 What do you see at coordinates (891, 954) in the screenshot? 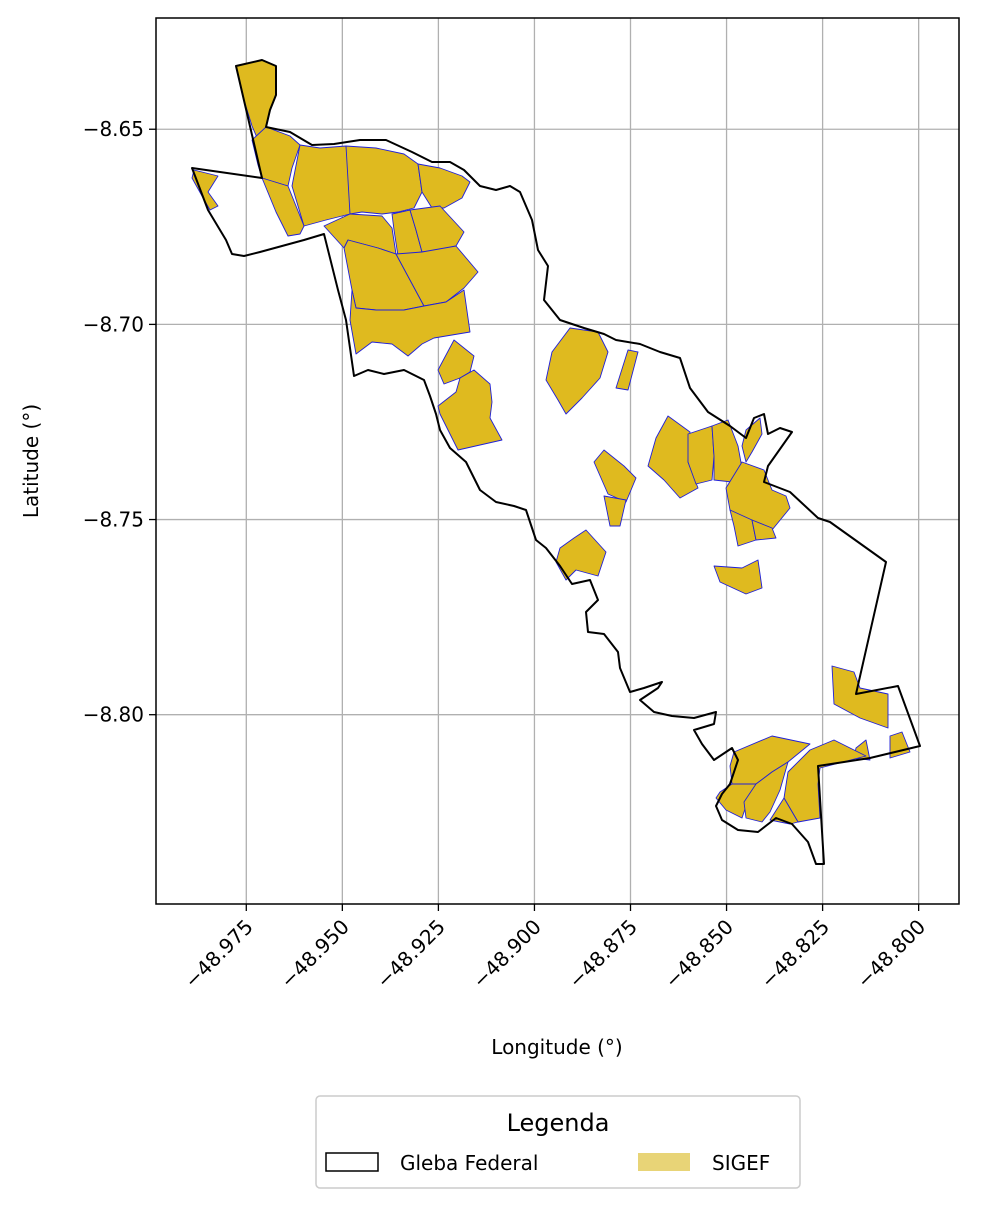
I see `x-tick-label: −48.800` at bounding box center [891, 954].